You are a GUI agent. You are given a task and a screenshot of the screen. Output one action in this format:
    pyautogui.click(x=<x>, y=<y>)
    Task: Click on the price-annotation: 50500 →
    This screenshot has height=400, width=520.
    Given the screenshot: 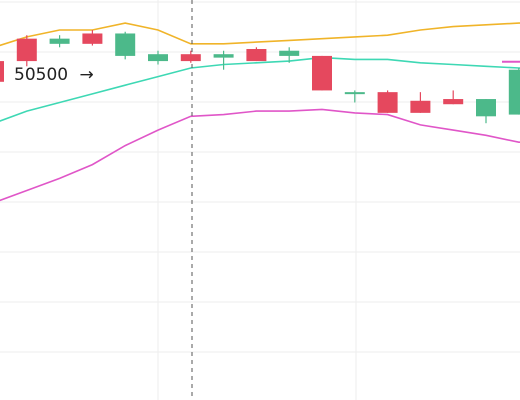 What is the action you would take?
    pyautogui.click(x=54, y=75)
    